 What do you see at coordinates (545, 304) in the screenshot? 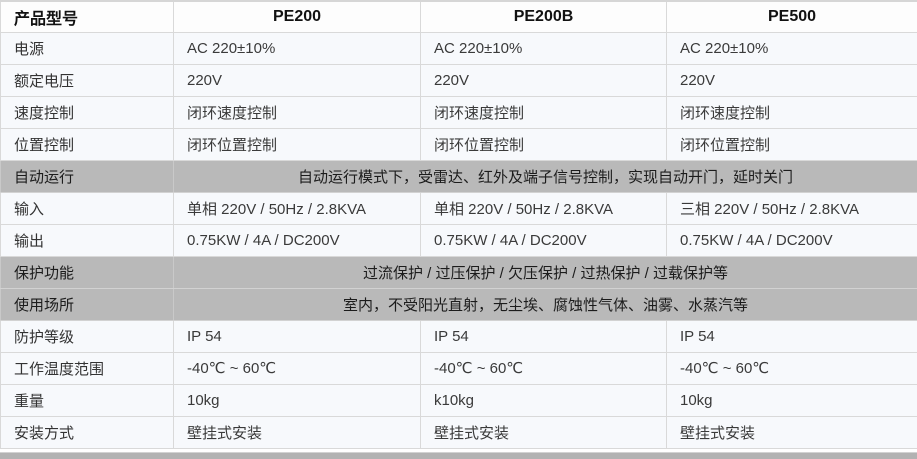
I see `row-span-value: 室内，不受阳光直射，无尘埃、腐蚀性气体、油雾、水蒸汽等` at bounding box center [545, 304].